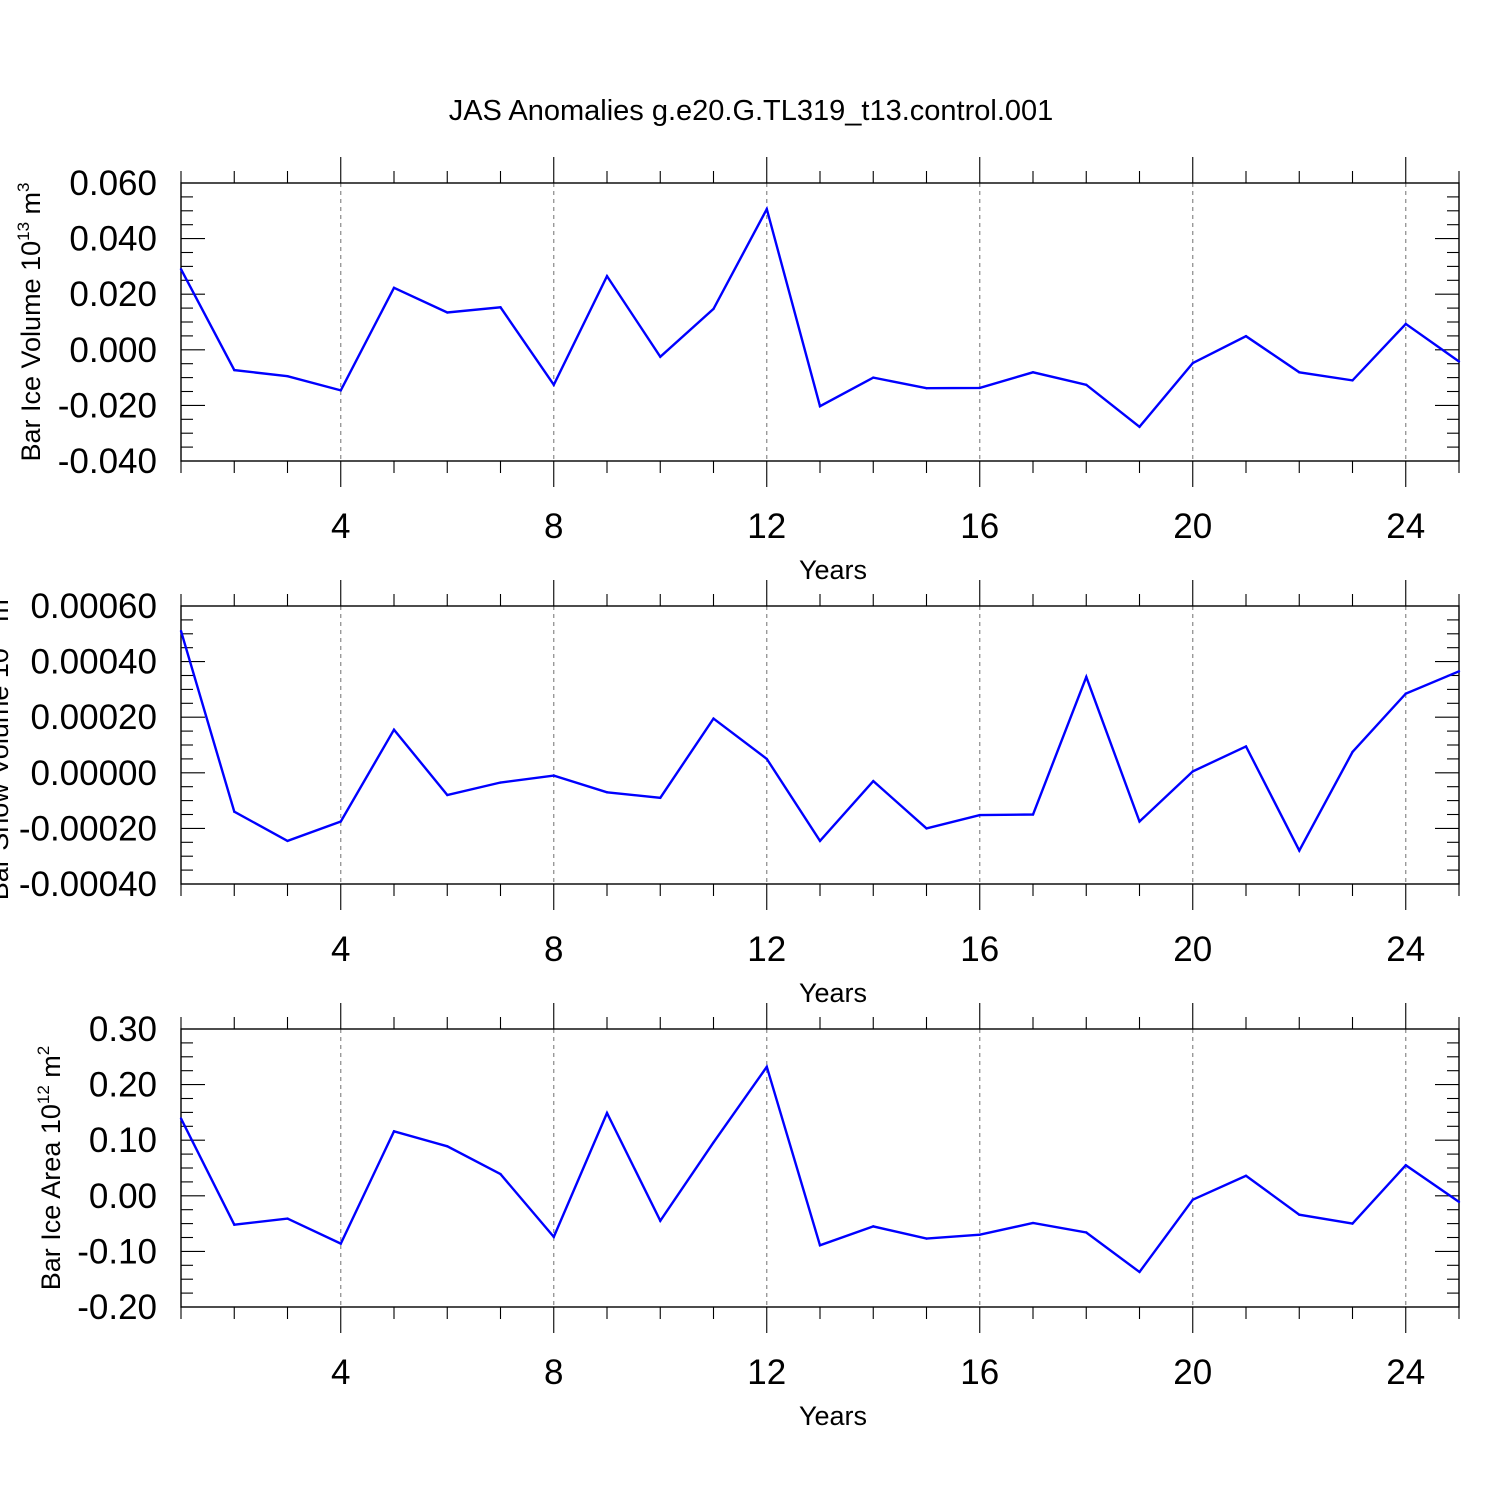 The image size is (1500, 1500). What do you see at coordinates (43, 1050) in the screenshot?
I see `y-axis-label-unit-exponent: 2` at bounding box center [43, 1050].